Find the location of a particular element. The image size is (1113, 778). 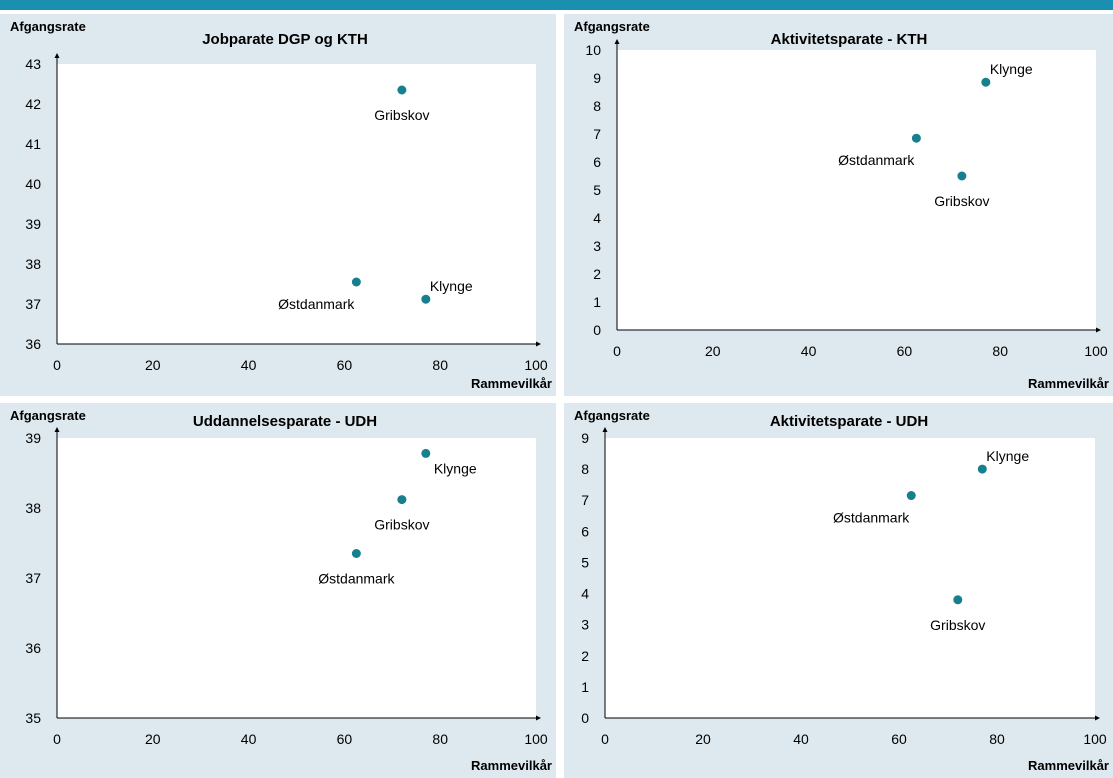

y-tick-label: 42 is located at coordinates (33, 104).